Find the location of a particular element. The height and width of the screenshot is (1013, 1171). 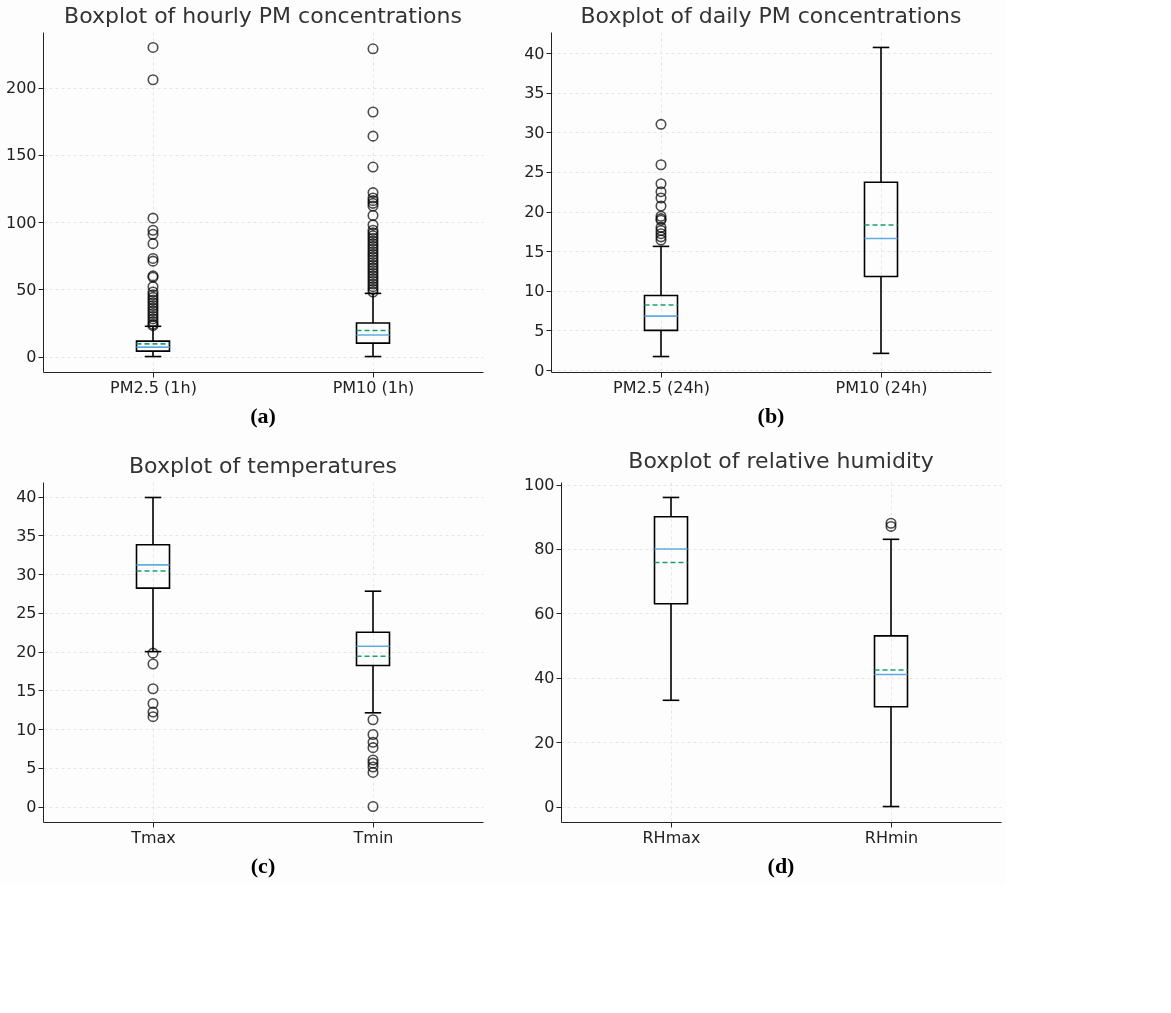

y-tick-label: 80 is located at coordinates (544, 549).